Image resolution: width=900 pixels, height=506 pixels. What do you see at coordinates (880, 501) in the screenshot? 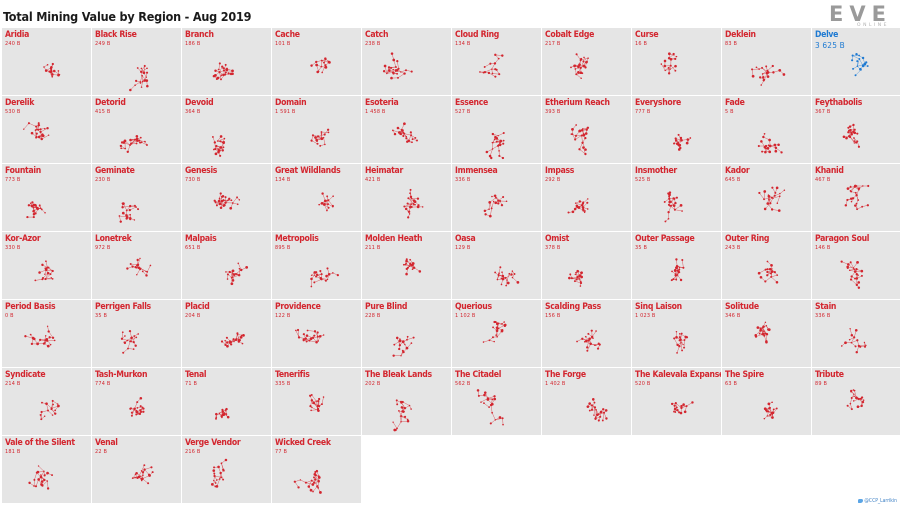
I see `credit-handle: @CCP_Larrikin` at bounding box center [880, 501].